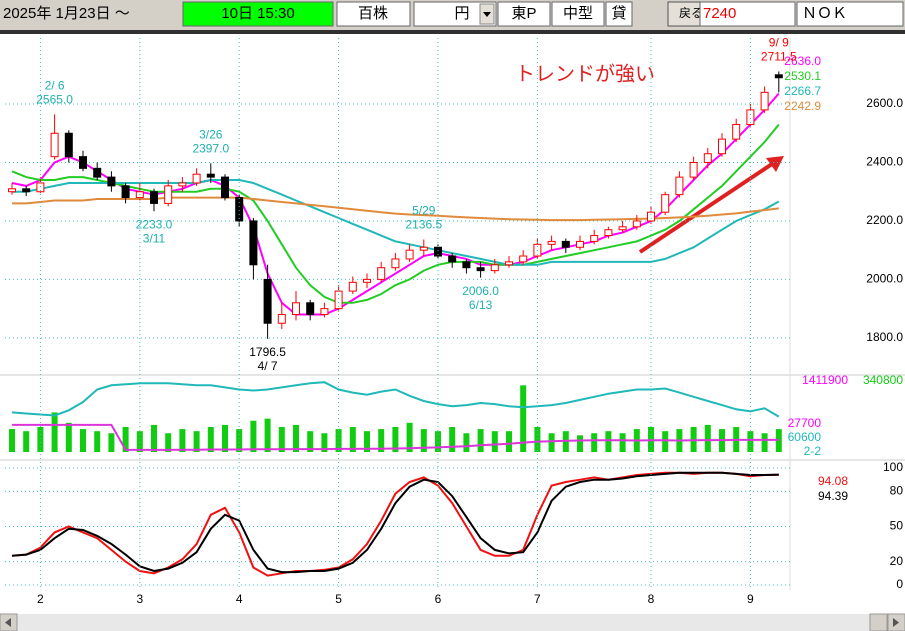  Describe the element at coordinates (395, 399) in the screenshot. I see `series-line` at that location.